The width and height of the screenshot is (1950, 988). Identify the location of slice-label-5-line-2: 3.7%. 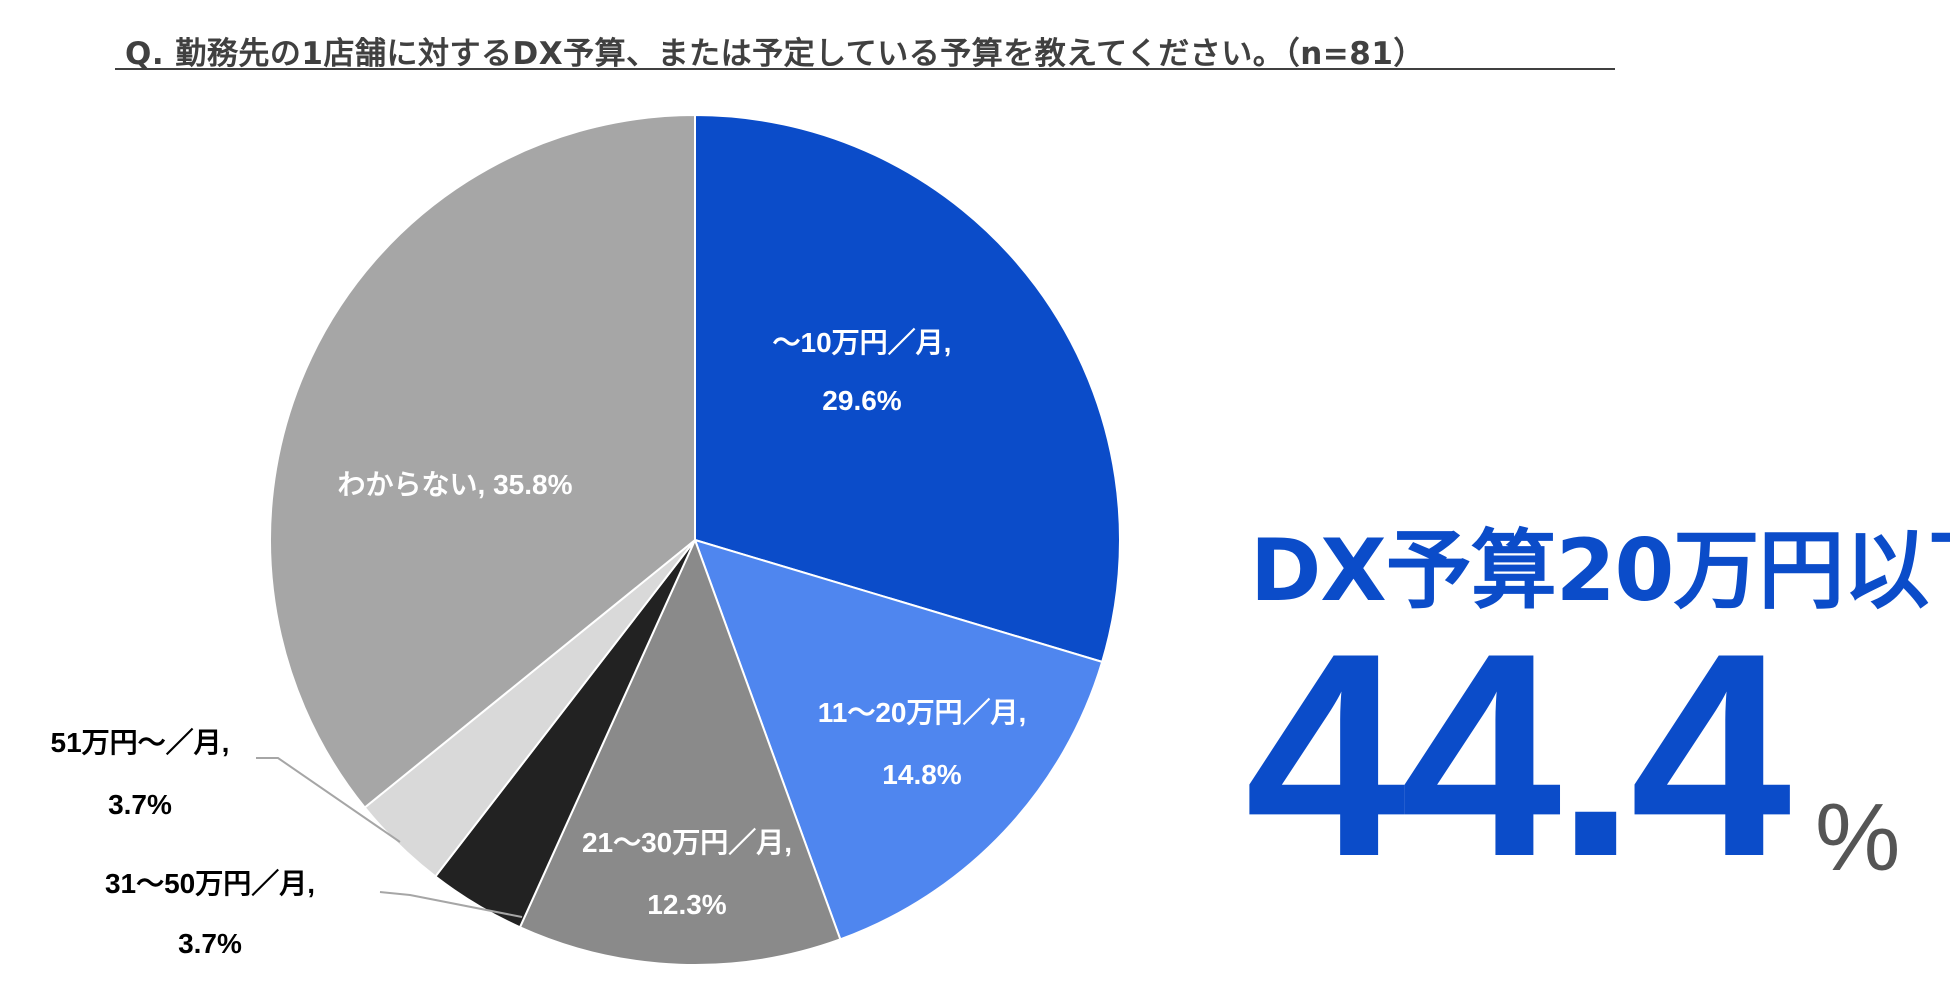
(140, 804).